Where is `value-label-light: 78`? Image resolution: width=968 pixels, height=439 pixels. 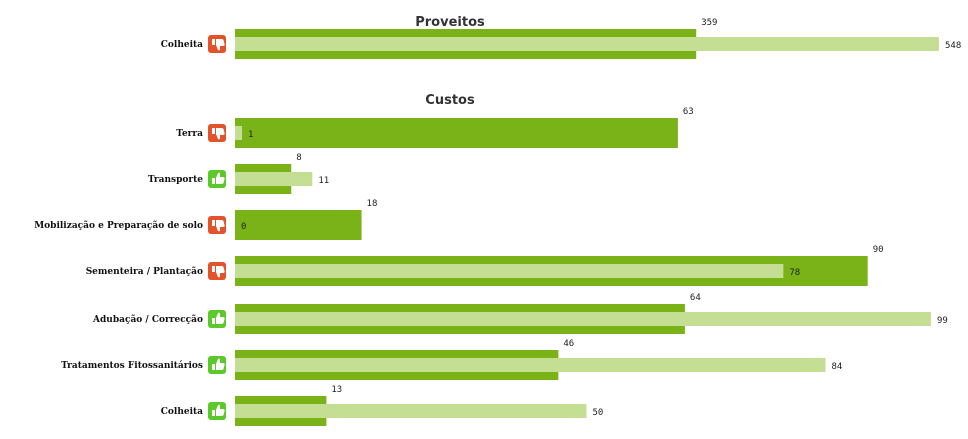 value-label-light: 78 is located at coordinates (794, 273).